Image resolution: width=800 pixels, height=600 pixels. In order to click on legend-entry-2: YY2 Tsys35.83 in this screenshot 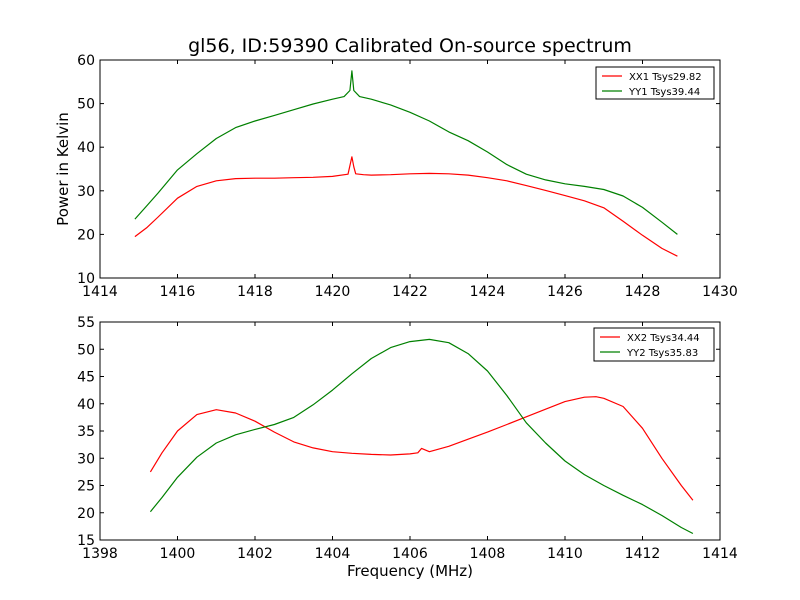, I will do `click(662, 353)`.